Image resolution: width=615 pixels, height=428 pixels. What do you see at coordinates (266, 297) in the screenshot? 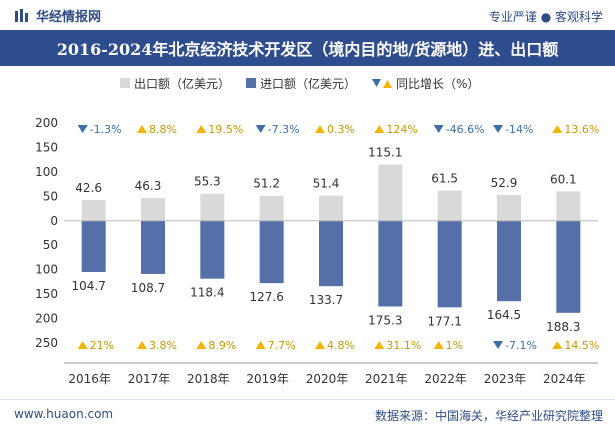
I see `import-value-label: 127.6` at bounding box center [266, 297].